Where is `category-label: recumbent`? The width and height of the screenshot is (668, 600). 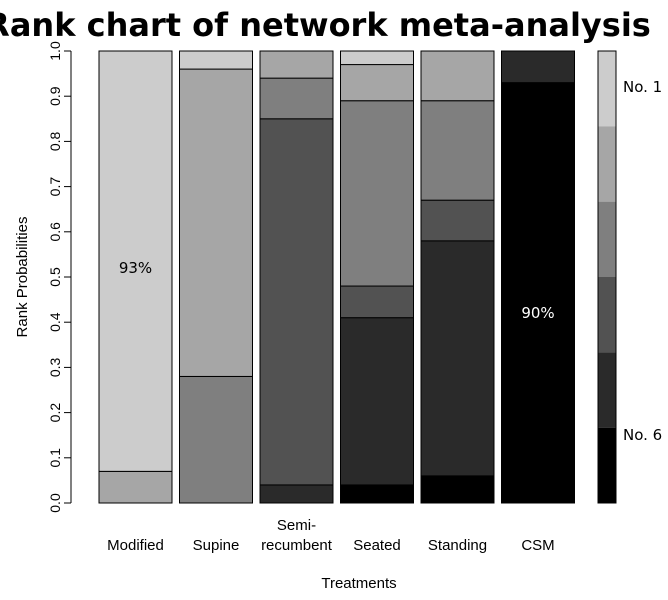 category-label: recumbent is located at coordinates (297, 545).